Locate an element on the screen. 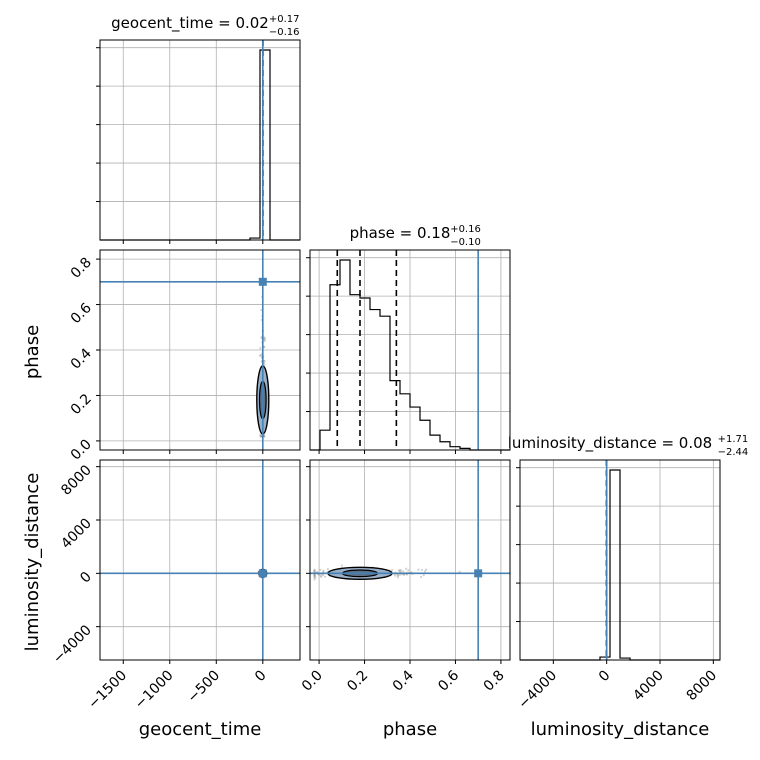 This screenshot has width=760, height=760. samples-layer is located at coordinates (359, 438).